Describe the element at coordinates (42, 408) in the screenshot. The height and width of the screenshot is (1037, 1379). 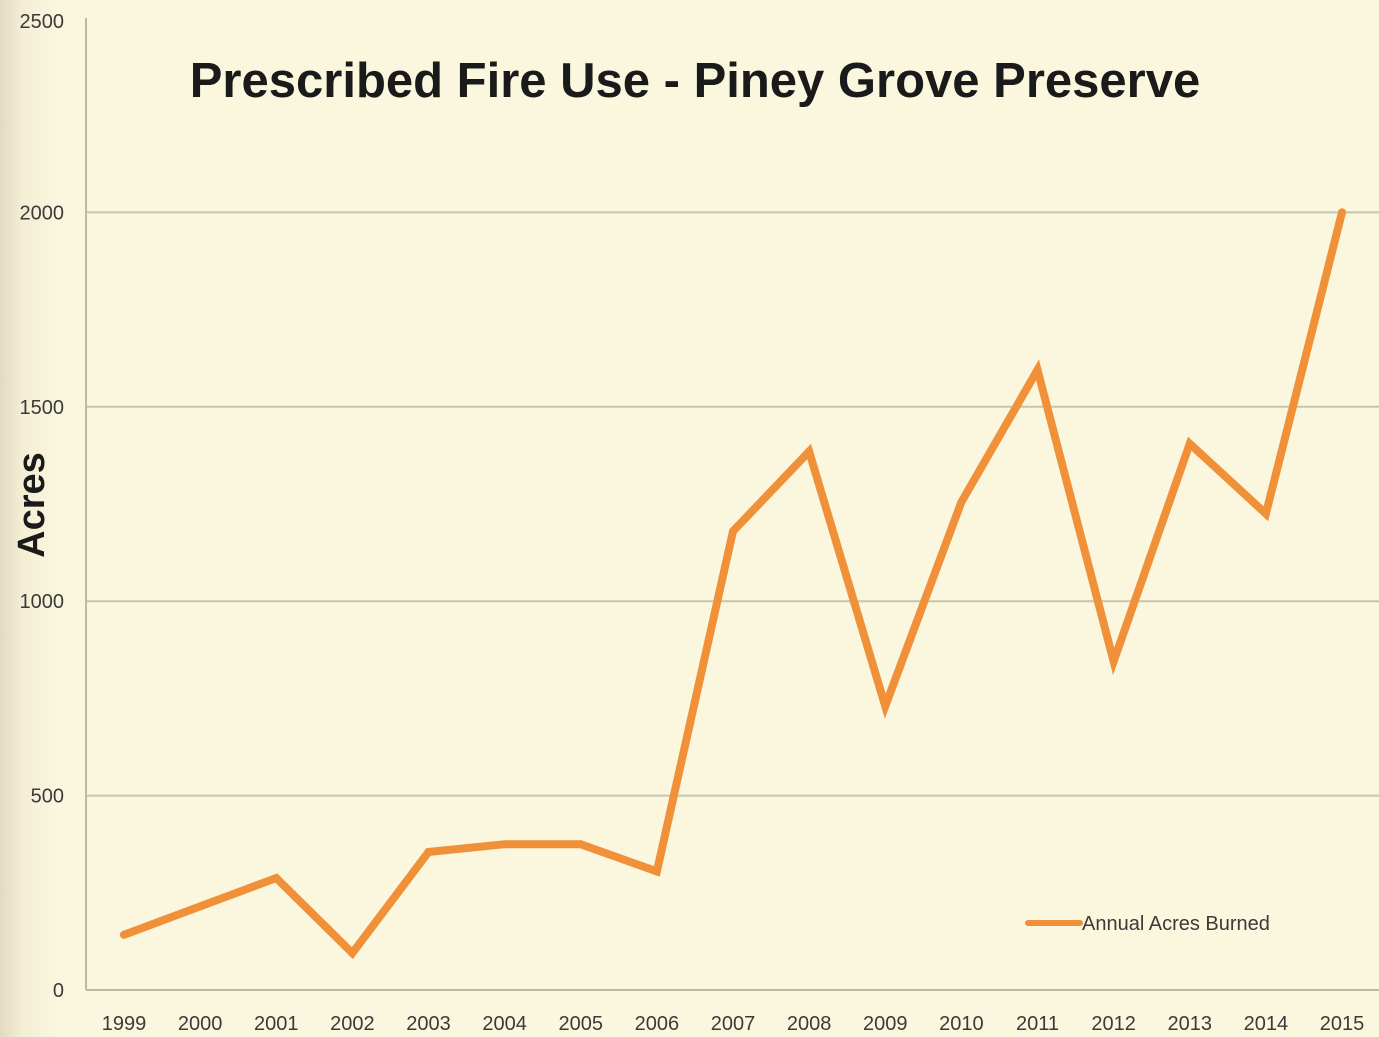
I see `y-tick-label: 1500` at that location.